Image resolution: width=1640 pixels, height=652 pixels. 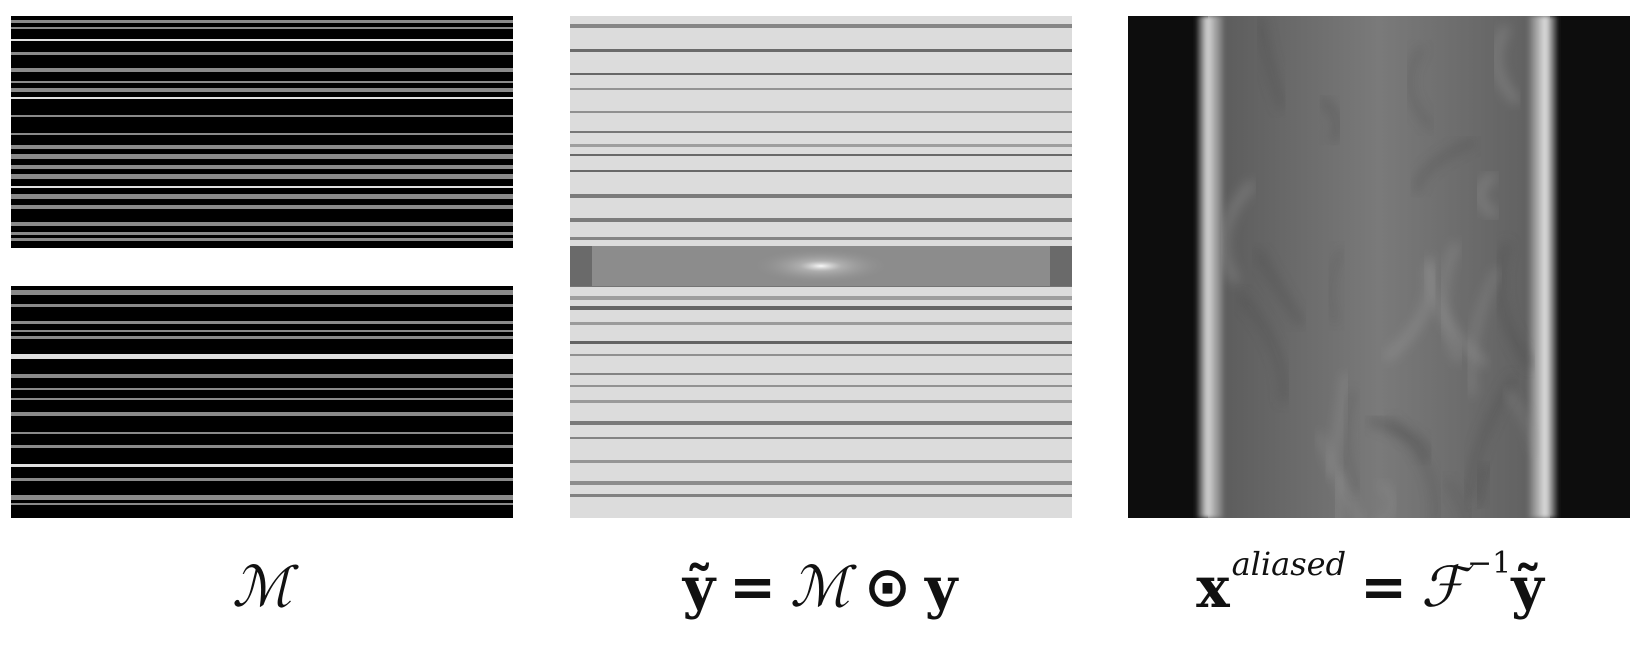 I want to click on mask-caption: ℳ, so click(x=262, y=588).